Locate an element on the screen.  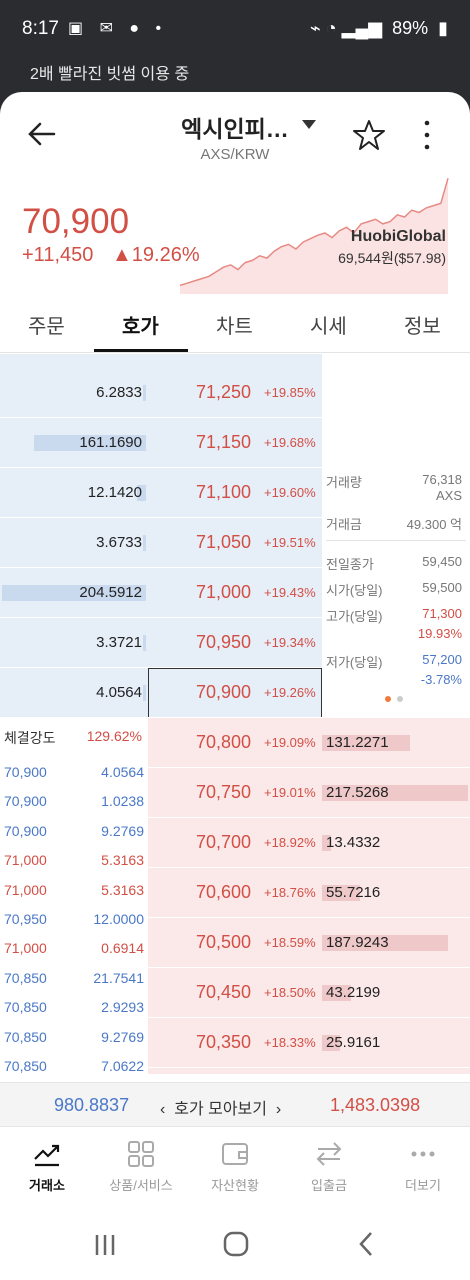
coin-selector: 엑시인피… AXS/KRW is located at coordinates (235, 136).